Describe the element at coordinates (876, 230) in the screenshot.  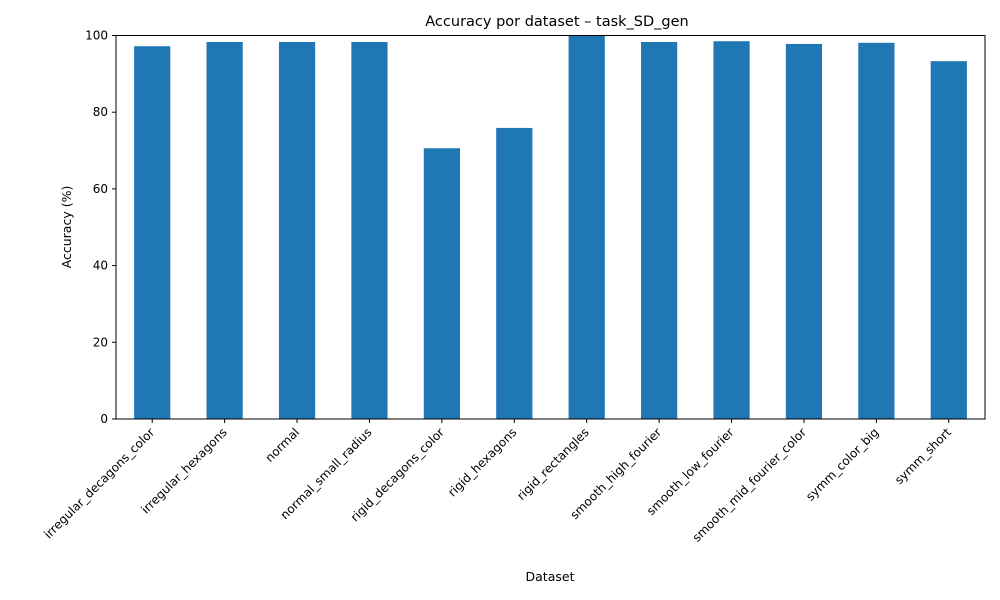
I see `bar-symm_color_big` at that location.